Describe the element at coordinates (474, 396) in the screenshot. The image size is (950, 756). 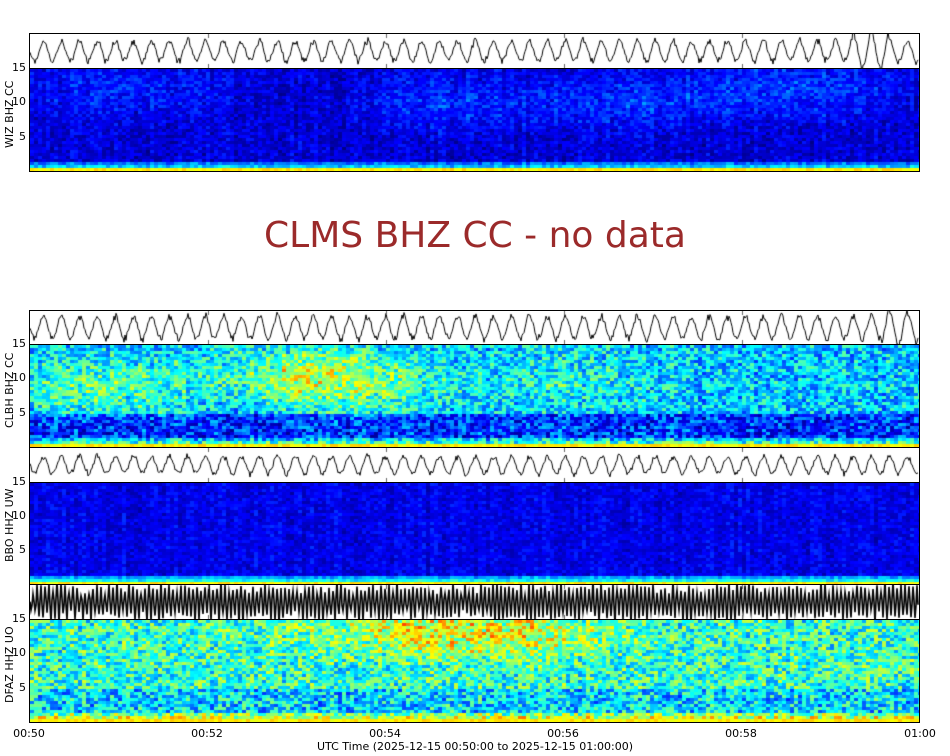
I see `clbh-spectrogram` at that location.